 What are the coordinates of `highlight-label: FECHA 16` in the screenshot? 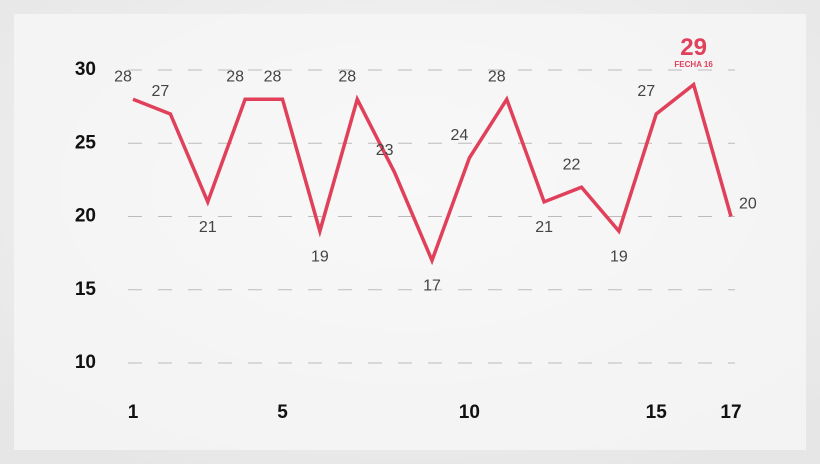 It's located at (693, 64).